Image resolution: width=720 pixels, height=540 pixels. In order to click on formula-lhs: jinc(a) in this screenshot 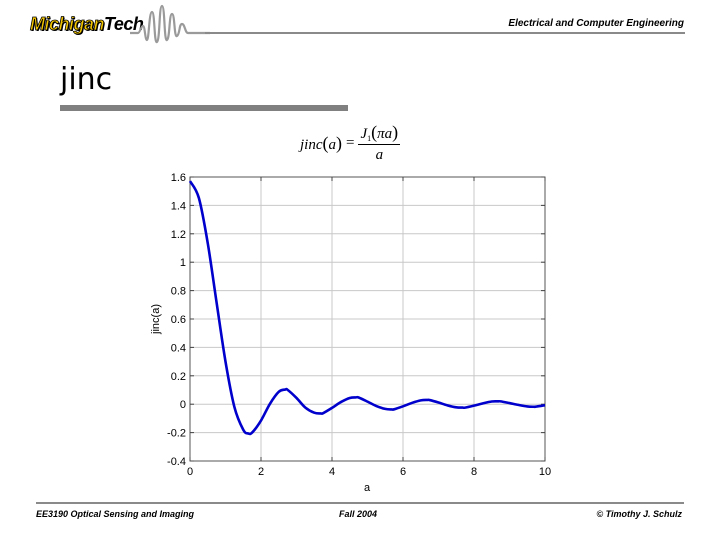, I will do `click(321, 142)`.